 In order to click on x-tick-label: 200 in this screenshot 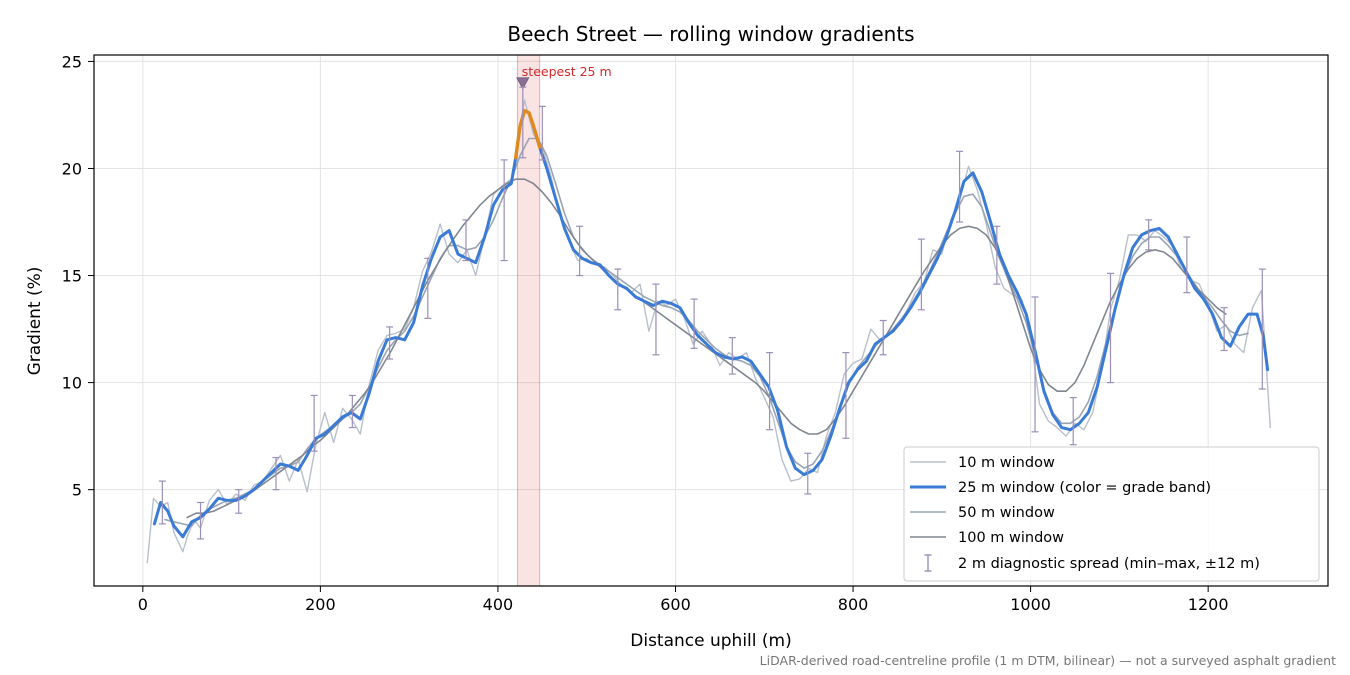, I will do `click(320, 604)`.